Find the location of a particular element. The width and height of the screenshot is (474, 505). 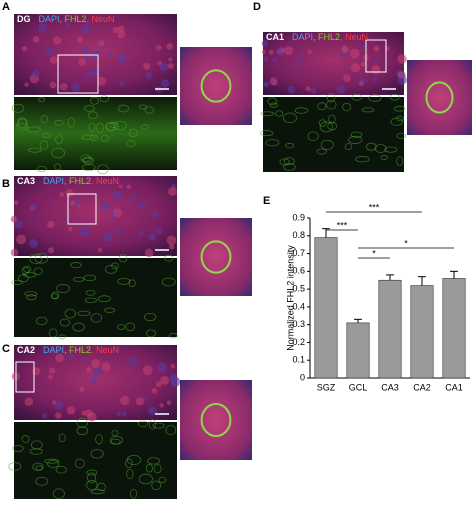

channel-label: , FHL2 is located at coordinates (326, 37).